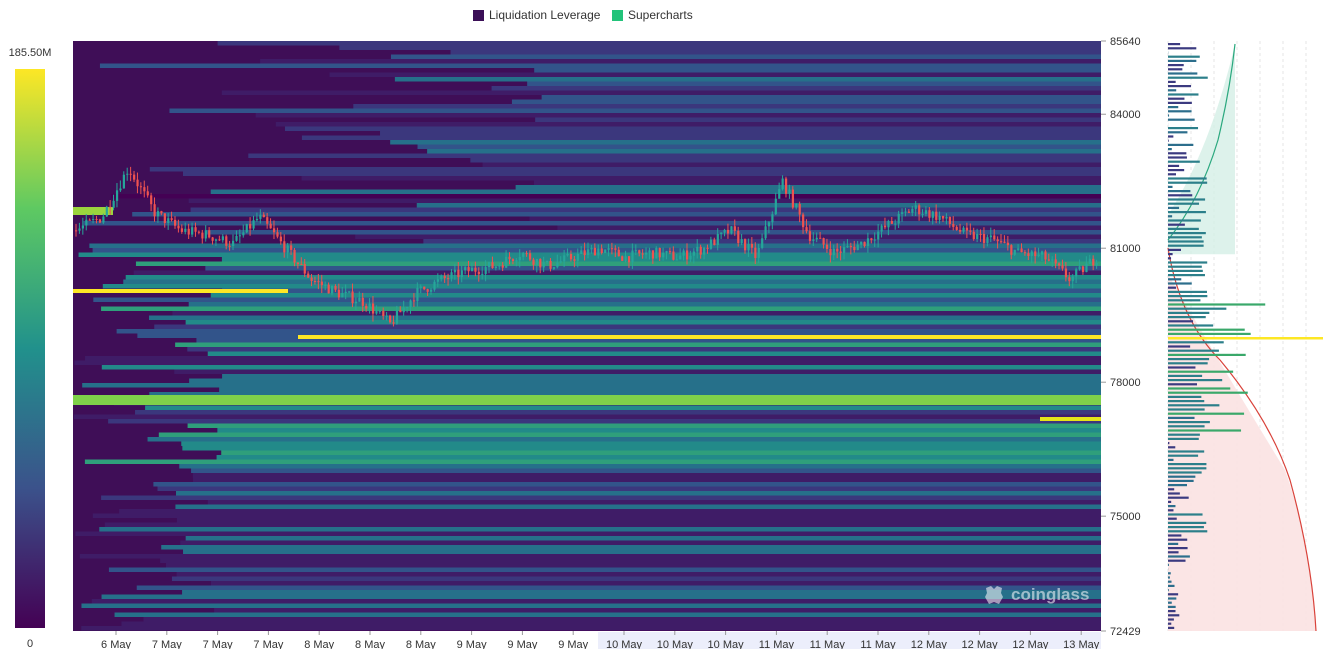 The width and height of the screenshot is (1329, 649). Describe the element at coordinates (180, 291) in the screenshot. I see `liquidation-level-line` at that location.